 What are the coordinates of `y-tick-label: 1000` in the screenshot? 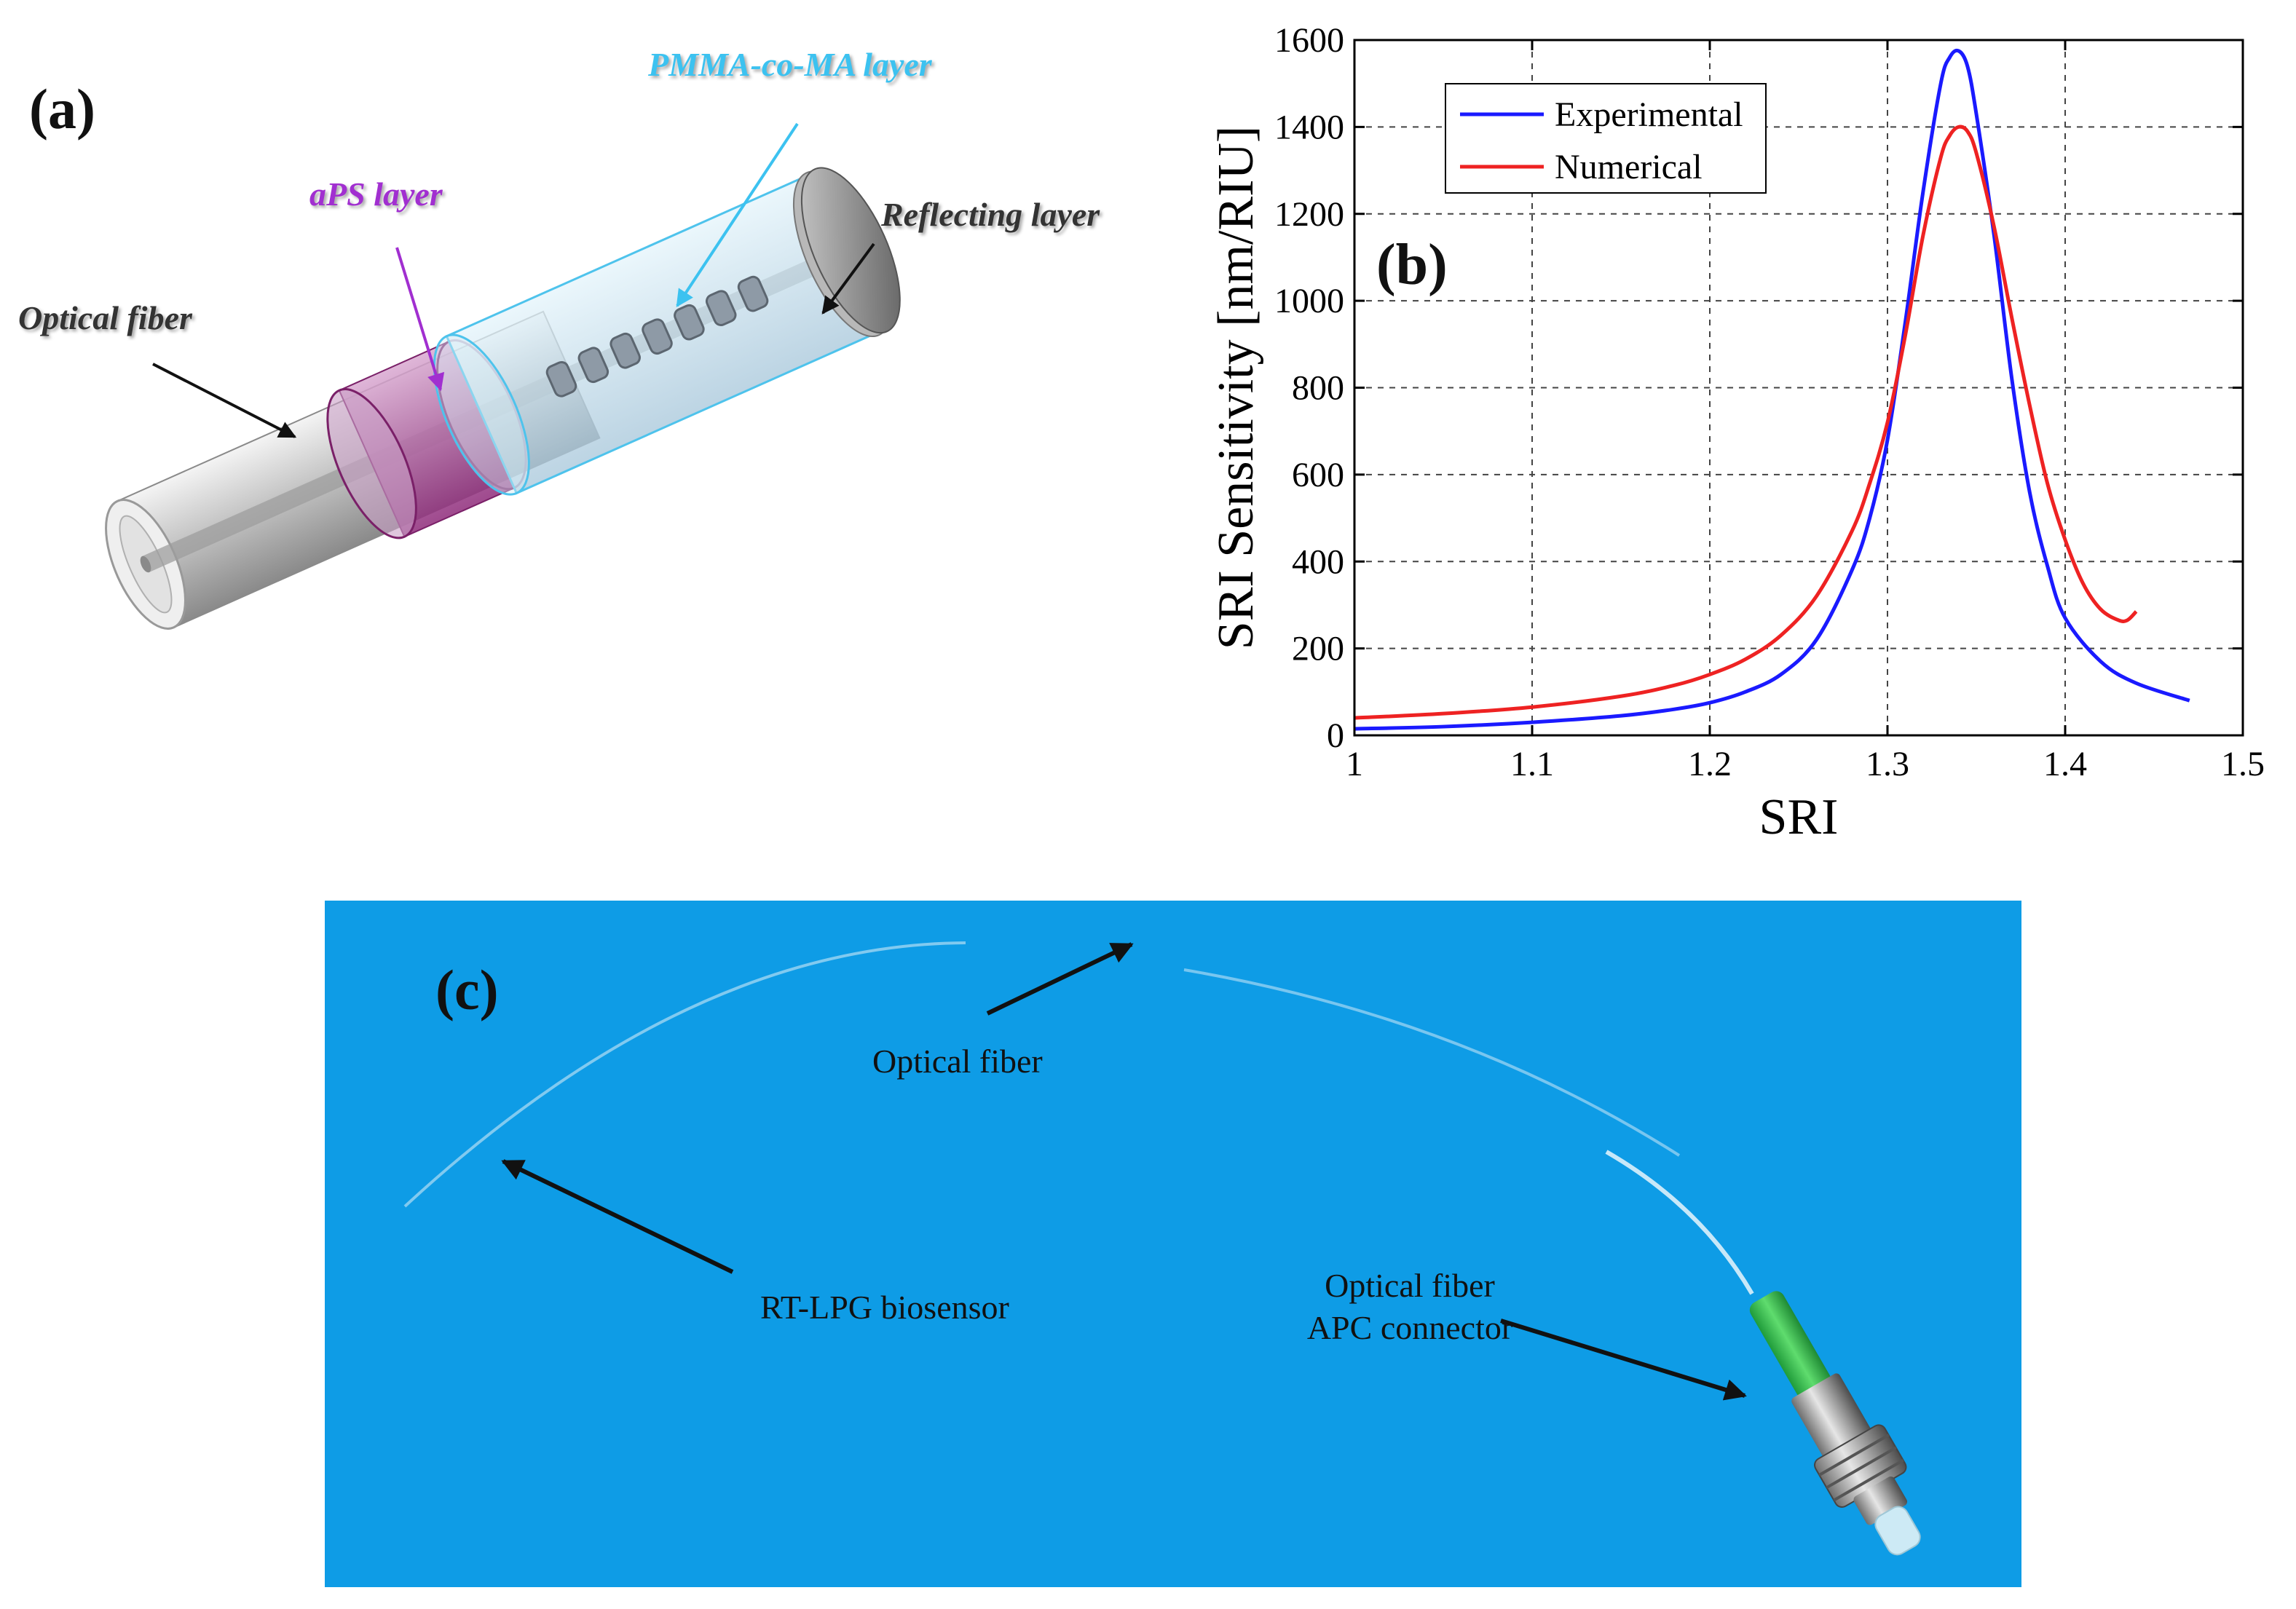 It's located at (1309, 301).